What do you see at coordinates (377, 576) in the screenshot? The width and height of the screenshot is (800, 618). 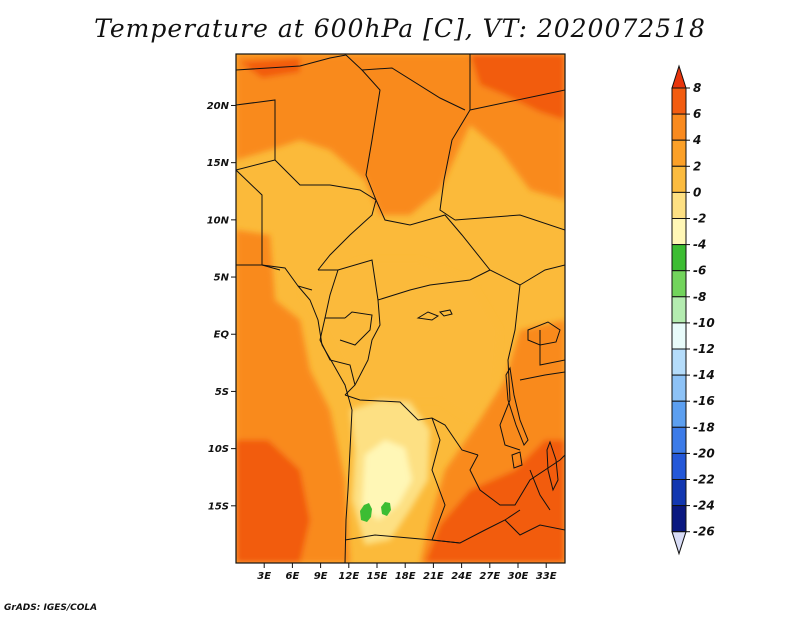 I see `lon-tick-label: 15E` at bounding box center [377, 576].